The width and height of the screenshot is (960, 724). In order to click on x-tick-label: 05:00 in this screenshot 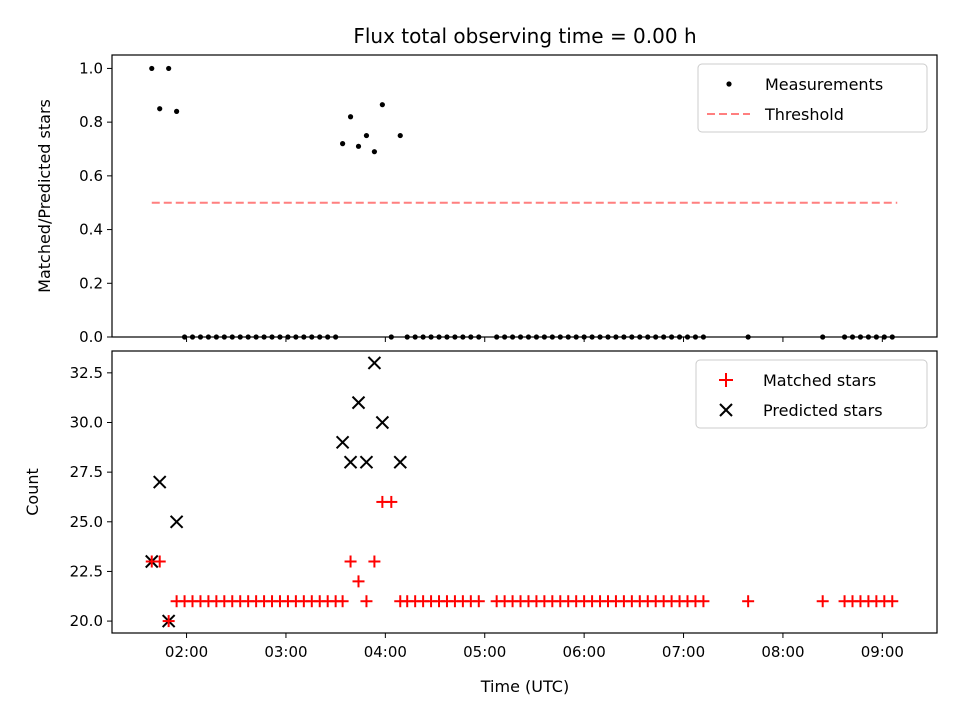, I will do `click(484, 652)`.